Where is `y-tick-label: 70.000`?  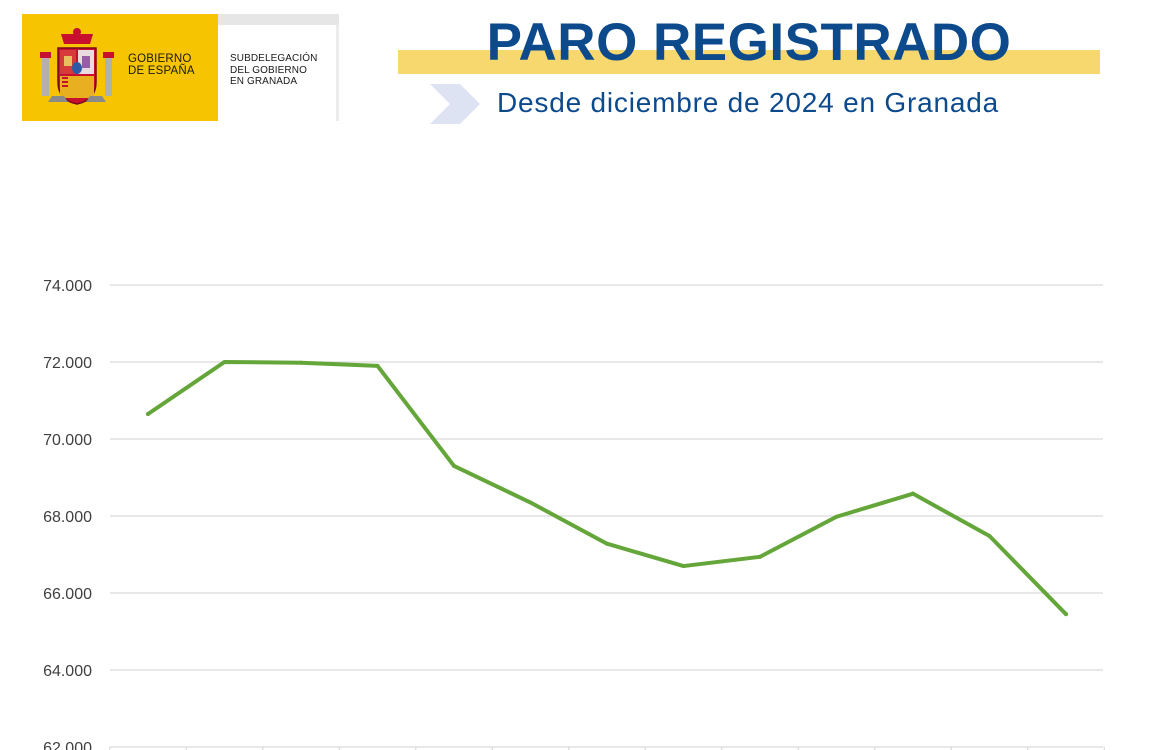 y-tick-label: 70.000 is located at coordinates (67, 440).